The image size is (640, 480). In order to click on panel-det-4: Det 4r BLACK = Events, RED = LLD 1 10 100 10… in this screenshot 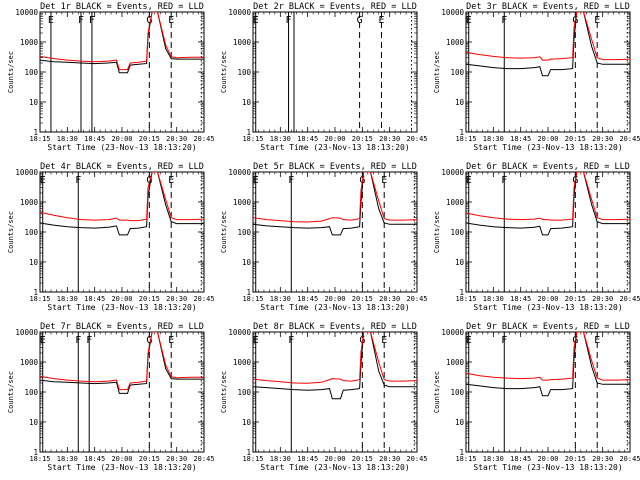, I will do `click(111, 237)`.